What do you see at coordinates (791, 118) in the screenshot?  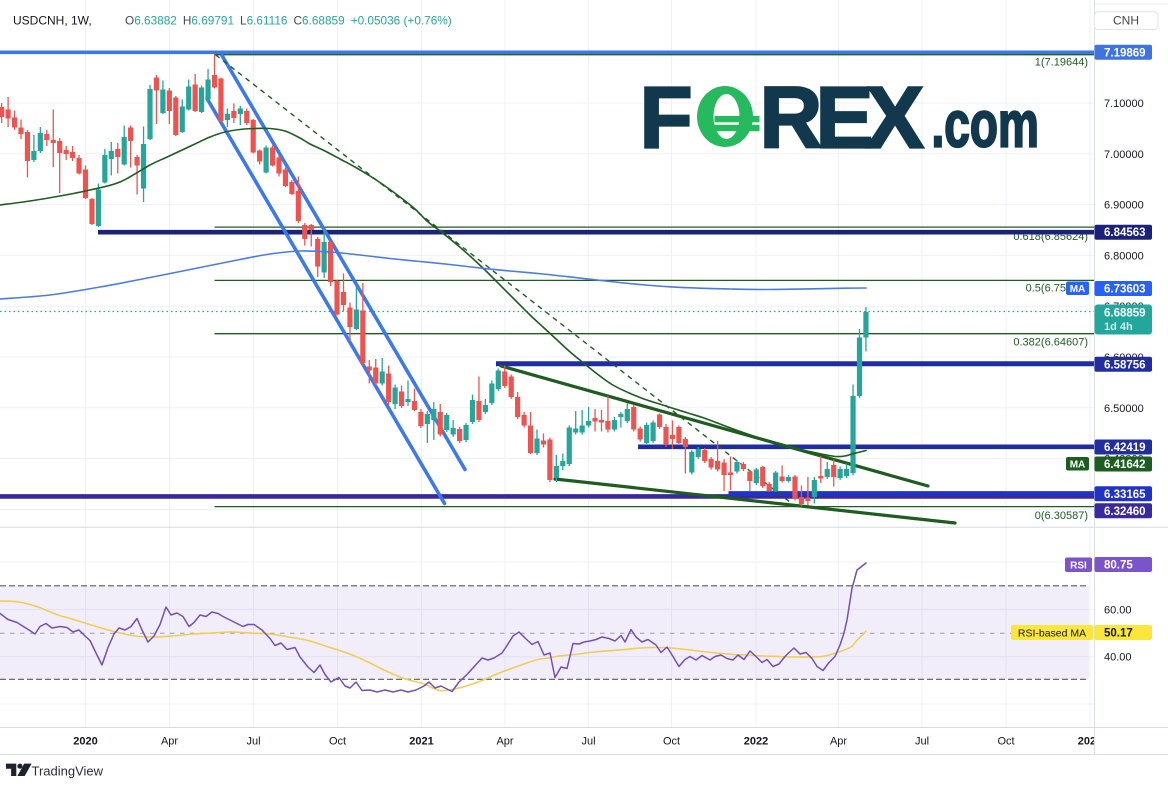 I see `svg-text: R` at bounding box center [791, 118].